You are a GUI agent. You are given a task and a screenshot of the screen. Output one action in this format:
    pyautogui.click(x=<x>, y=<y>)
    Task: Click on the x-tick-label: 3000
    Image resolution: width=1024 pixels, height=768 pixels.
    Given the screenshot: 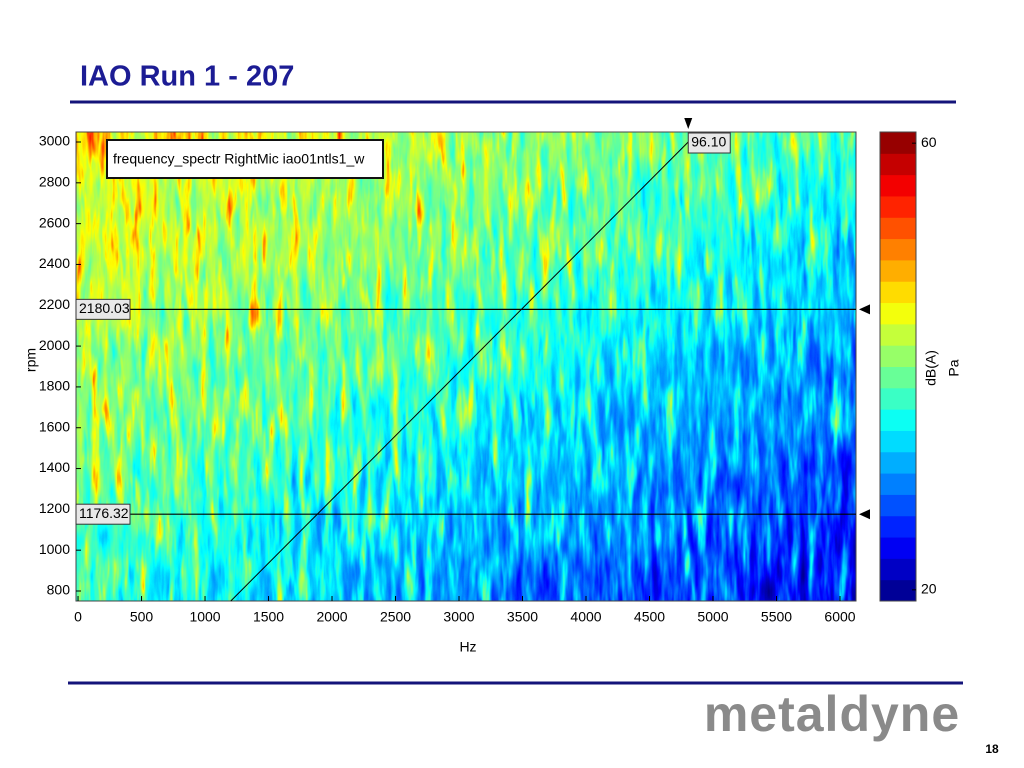 What is the action you would take?
    pyautogui.click(x=458, y=617)
    